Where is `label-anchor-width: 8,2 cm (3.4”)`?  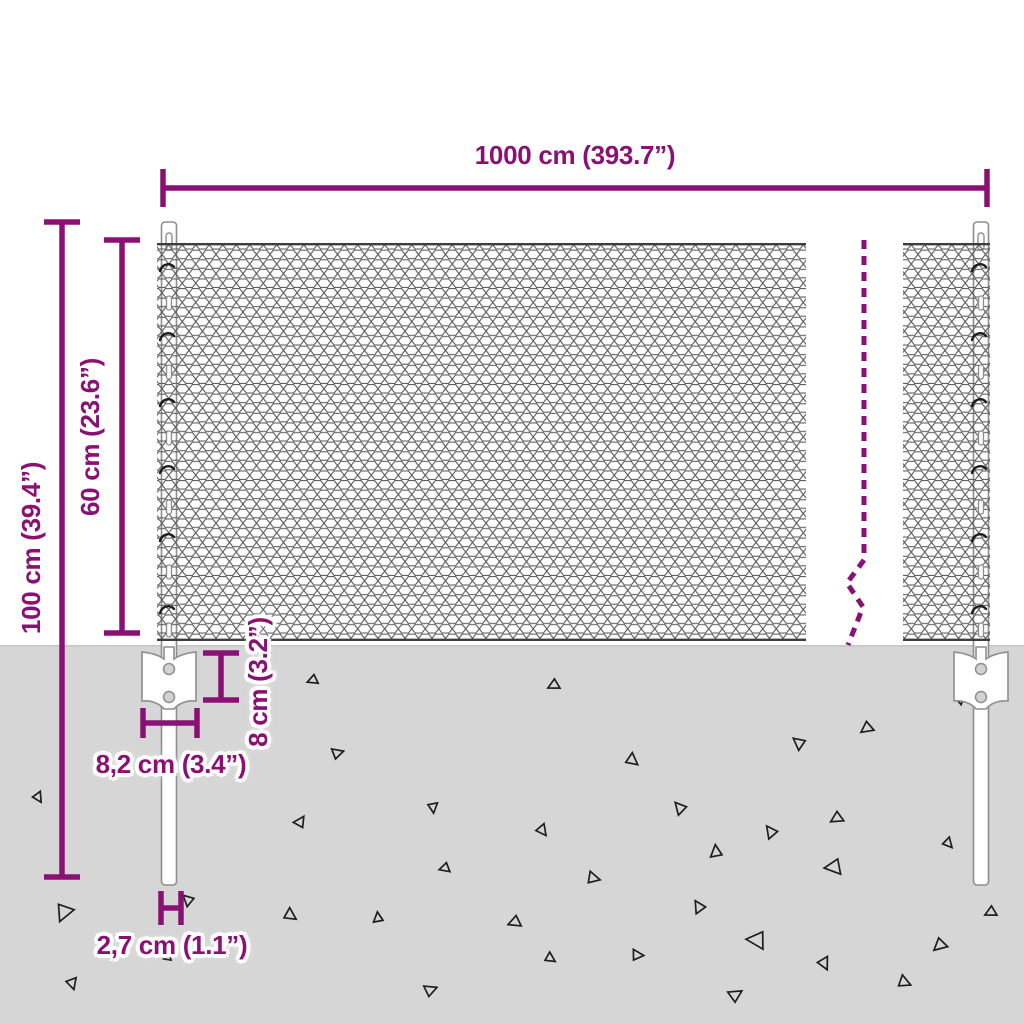 label-anchor-width: 8,2 cm (3.4”) is located at coordinates (171, 764).